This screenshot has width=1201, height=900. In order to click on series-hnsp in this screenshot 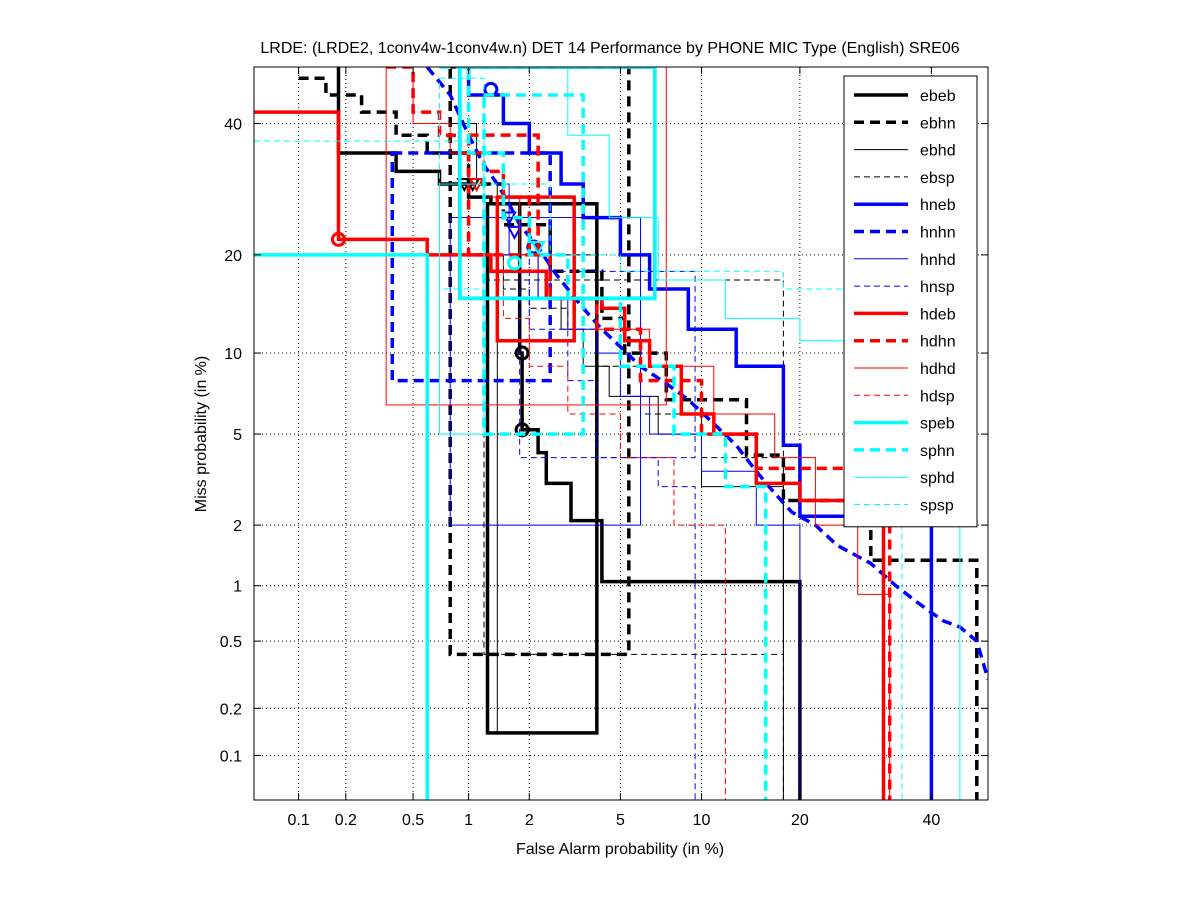, I will do `click(599, 527)`.